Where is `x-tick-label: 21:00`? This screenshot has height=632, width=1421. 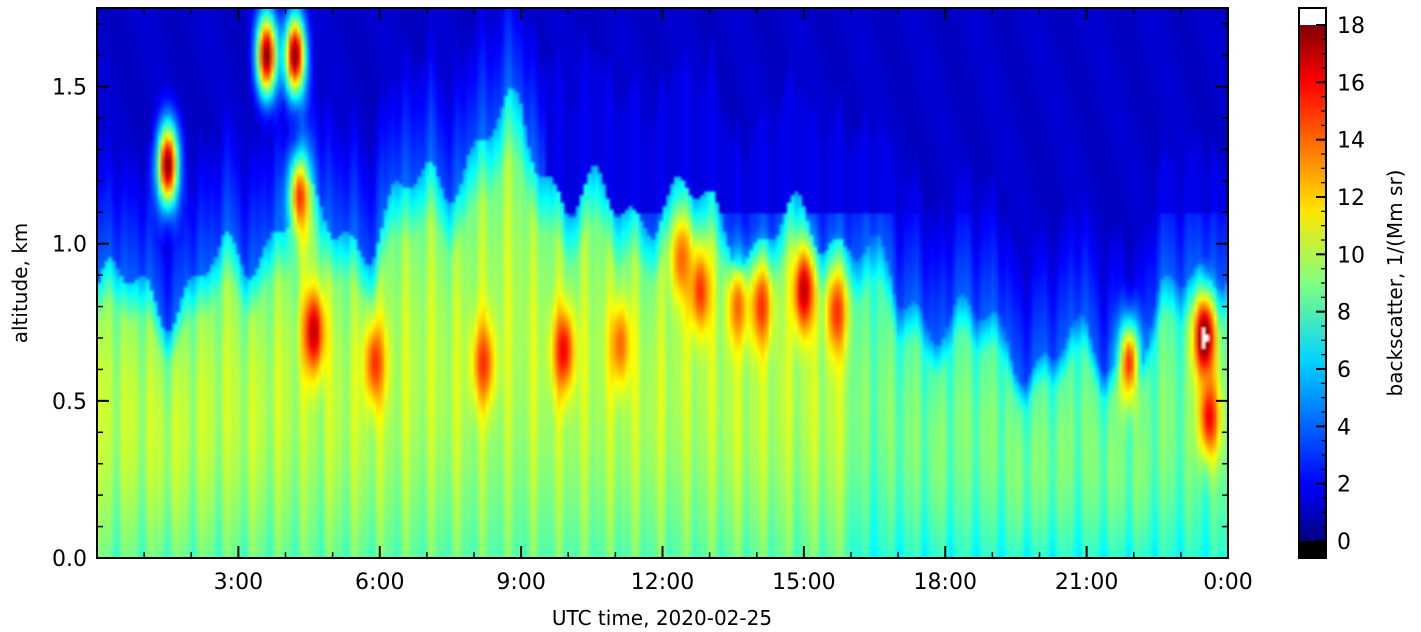 x-tick-label: 21:00 is located at coordinates (1086, 582).